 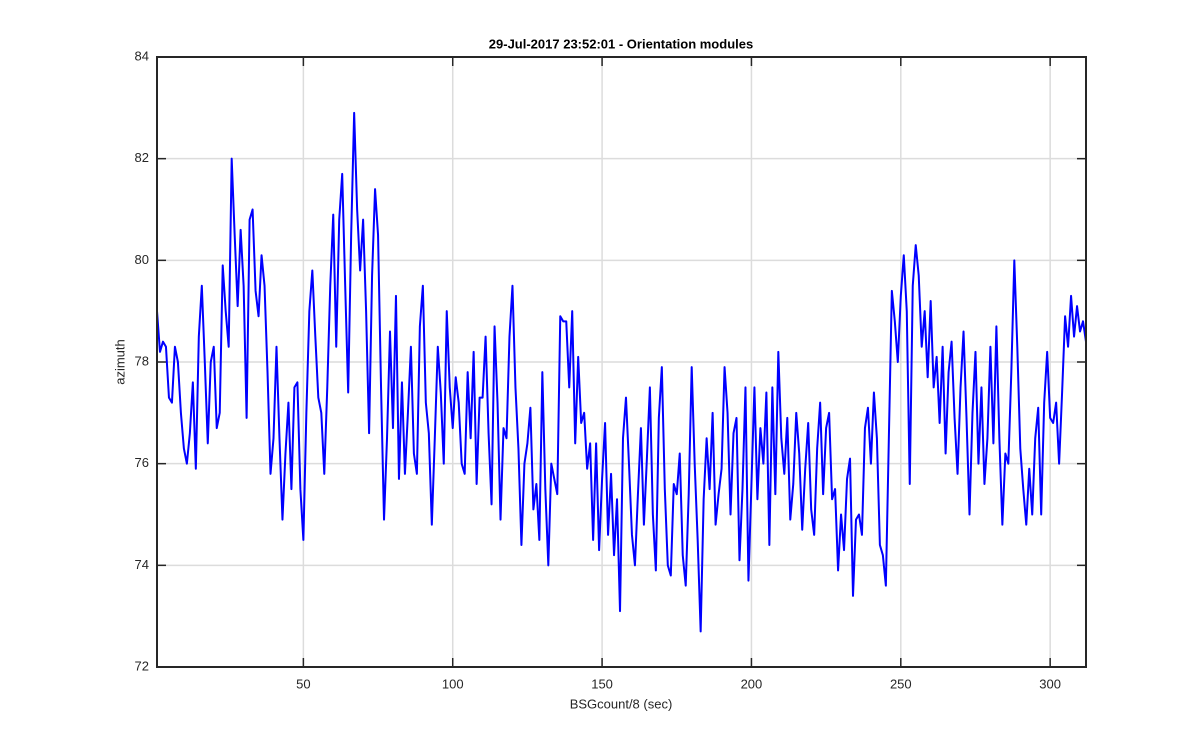 What do you see at coordinates (303, 683) in the screenshot?
I see `x-tick-label: 50` at bounding box center [303, 683].